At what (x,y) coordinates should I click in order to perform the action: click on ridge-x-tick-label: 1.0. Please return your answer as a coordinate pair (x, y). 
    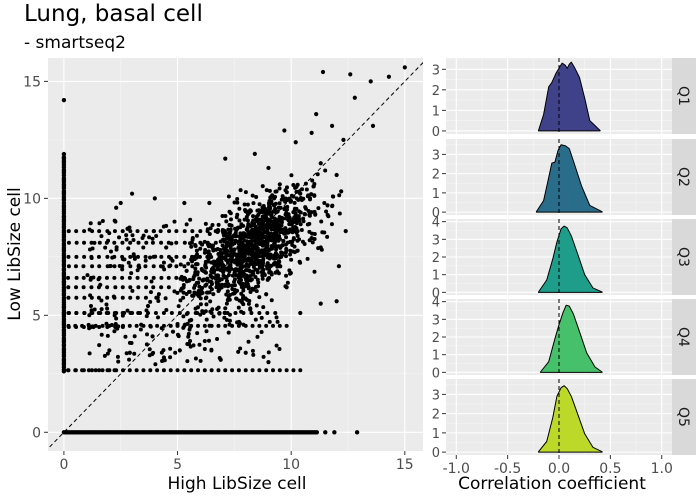
    Looking at the image, I should click on (662, 469).